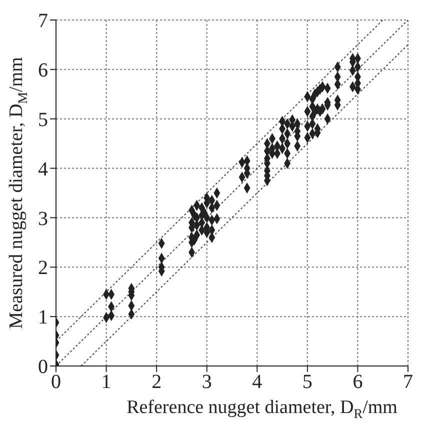  I want to click on y-tick-label: 2, so click(43, 268).